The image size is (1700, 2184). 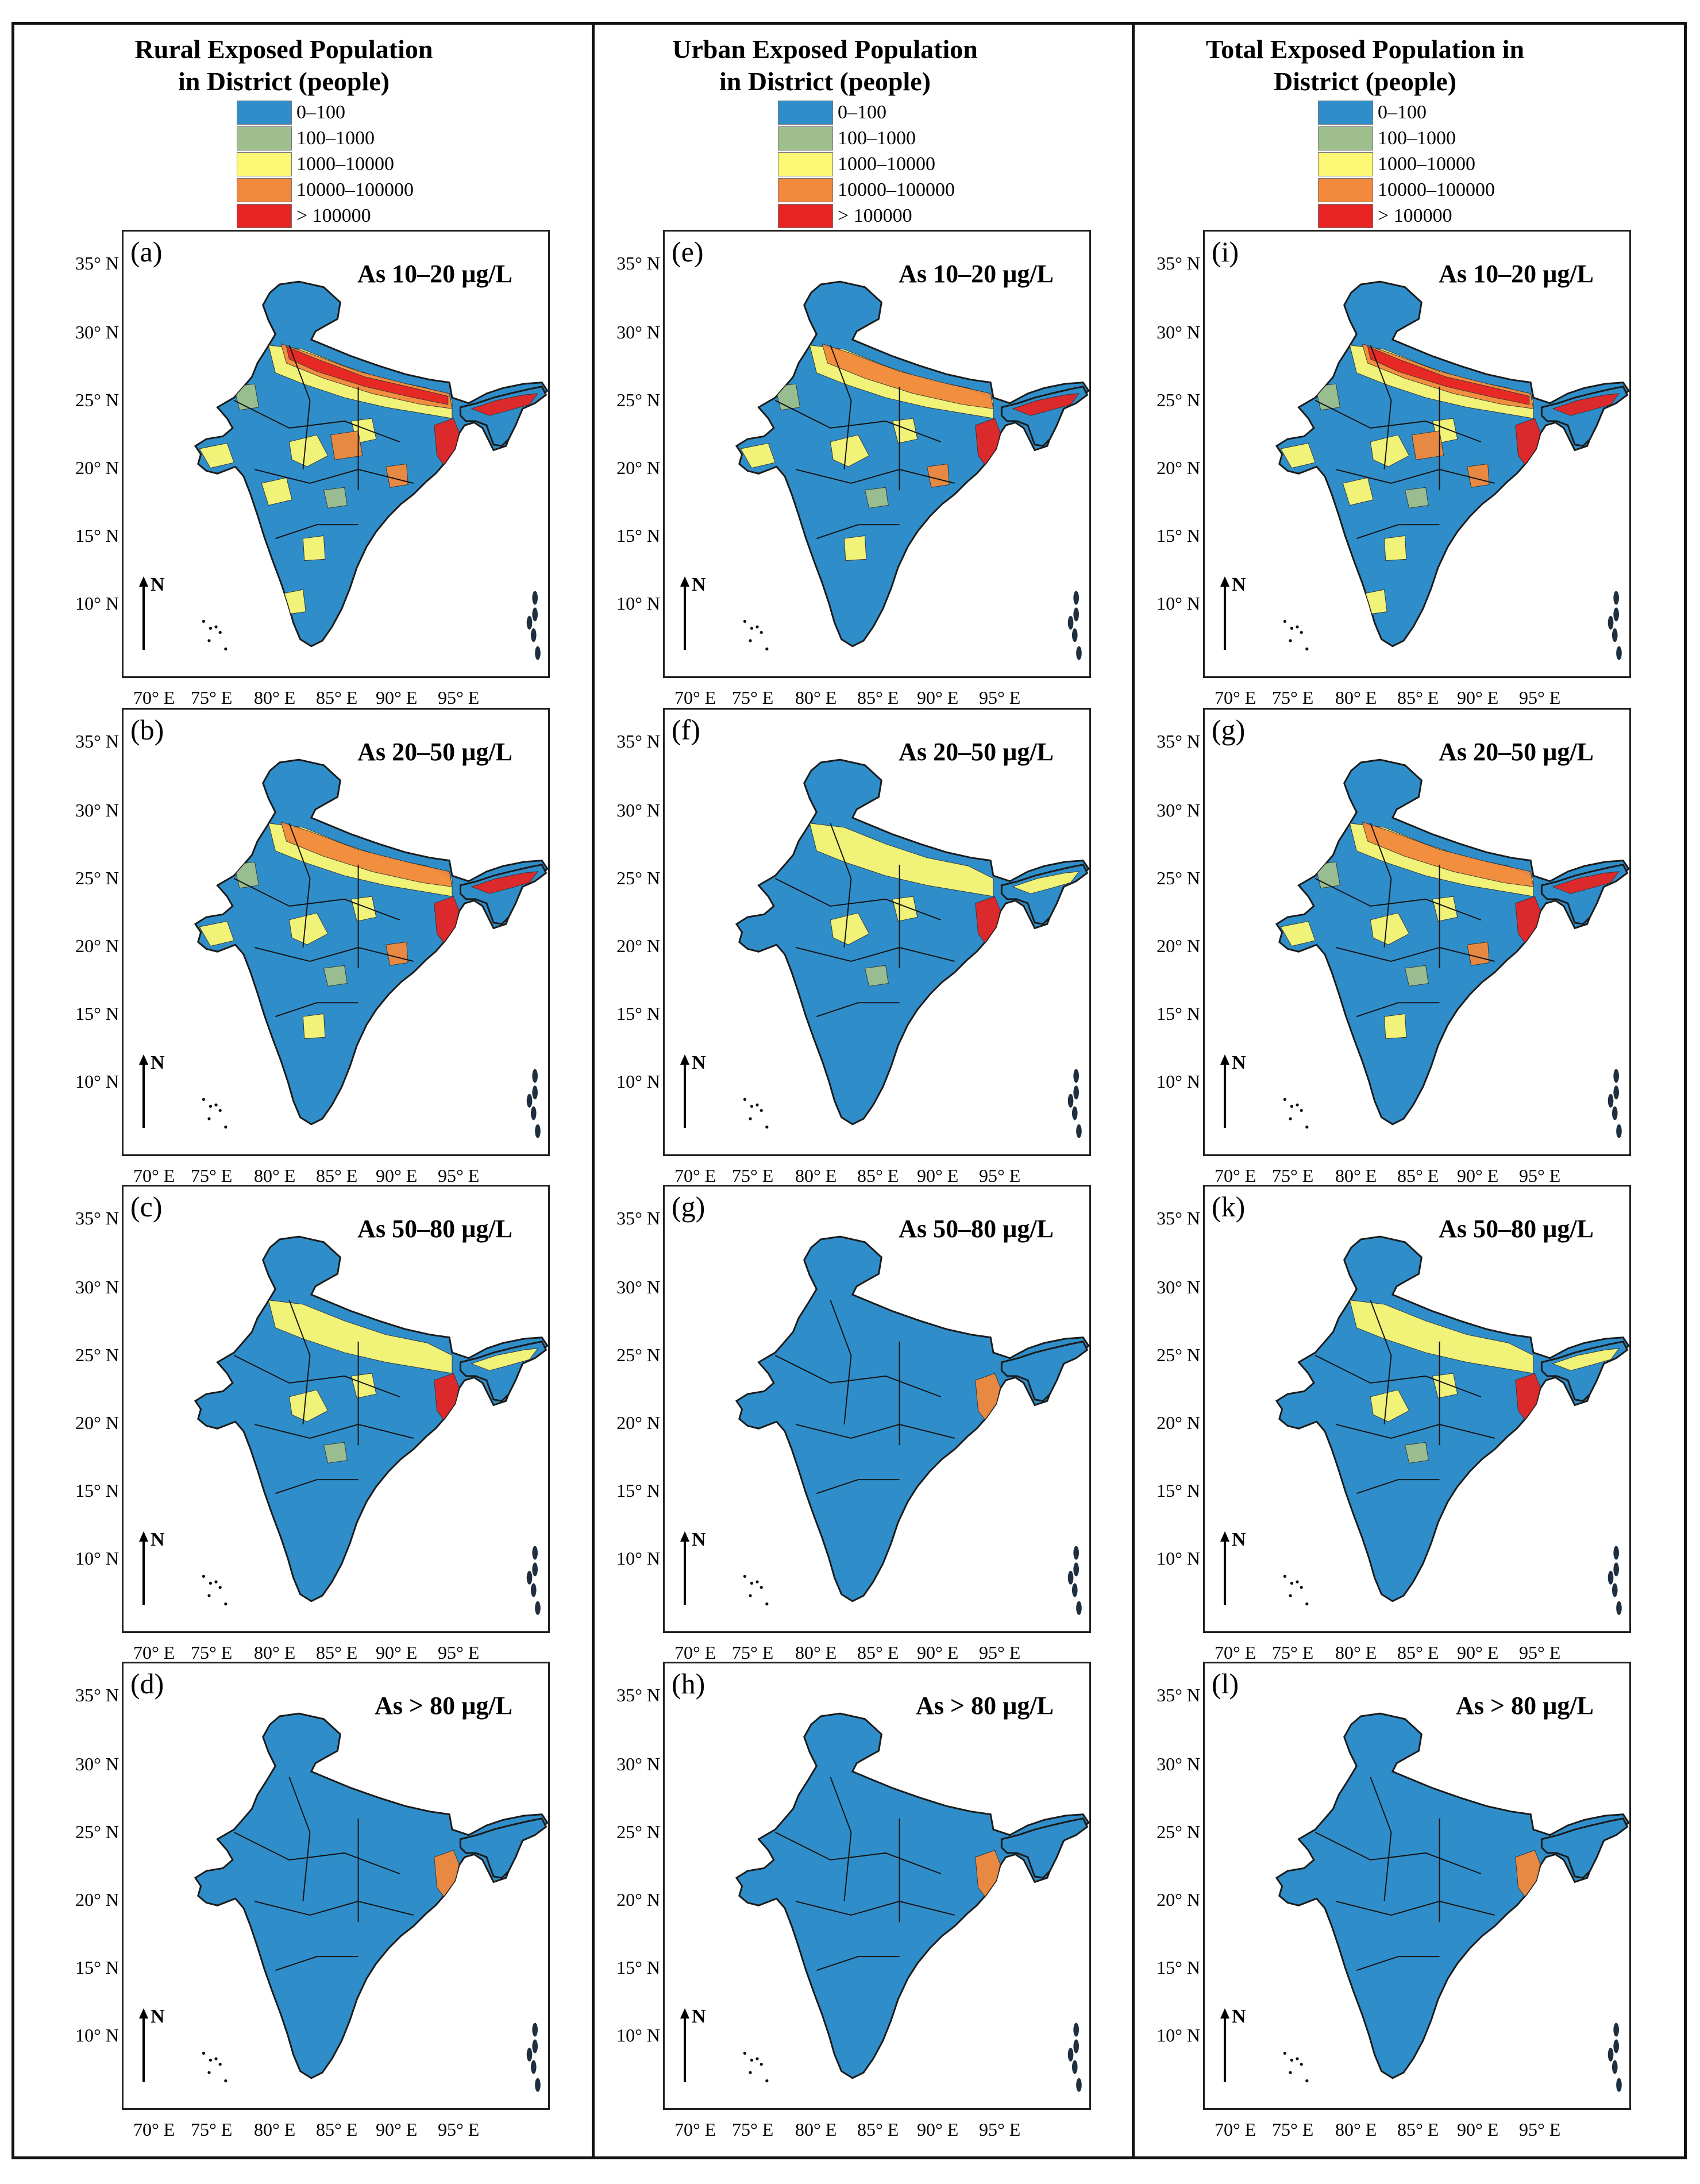 What do you see at coordinates (147, 730) in the screenshot?
I see `panel-letter: (b)` at bounding box center [147, 730].